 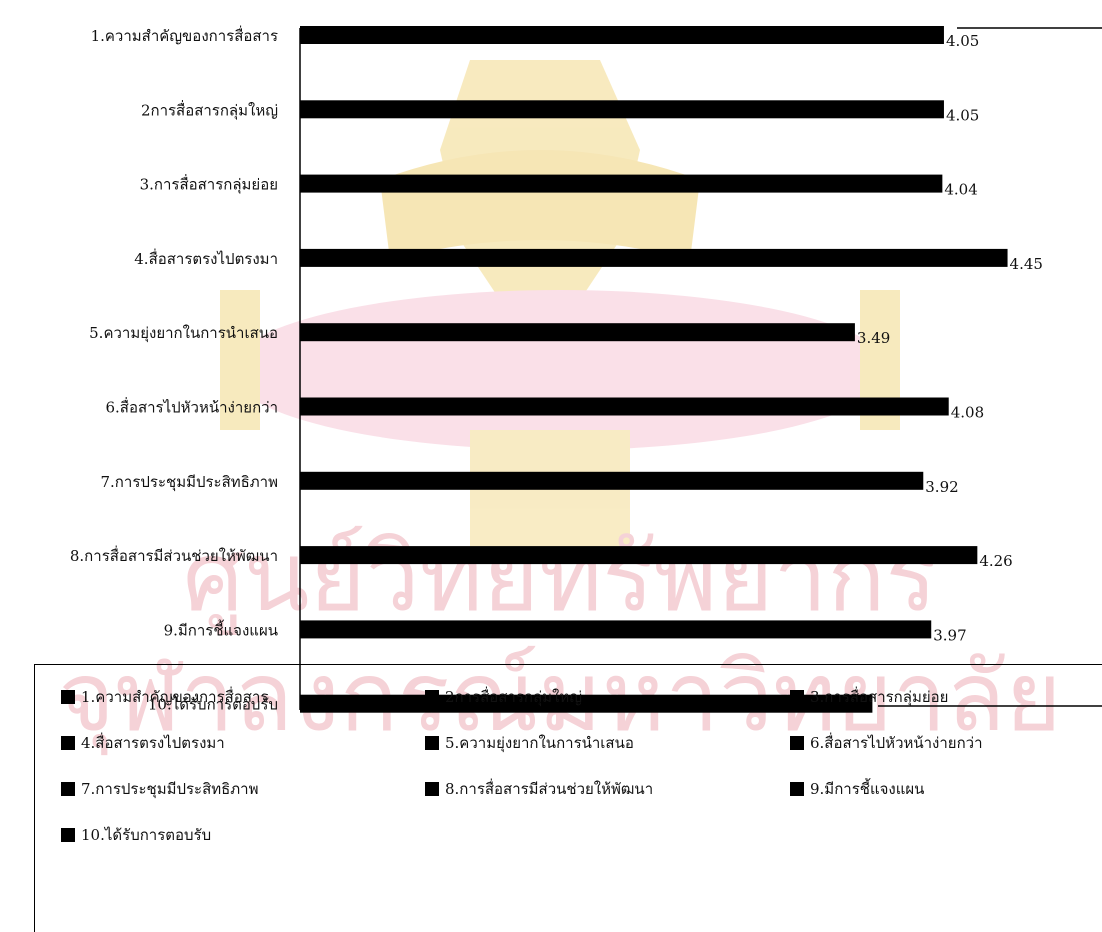 What do you see at coordinates (190, 482) in the screenshot?
I see `category-label-7: 7.การประชุมมีประสิทธิภาพ` at bounding box center [190, 482].